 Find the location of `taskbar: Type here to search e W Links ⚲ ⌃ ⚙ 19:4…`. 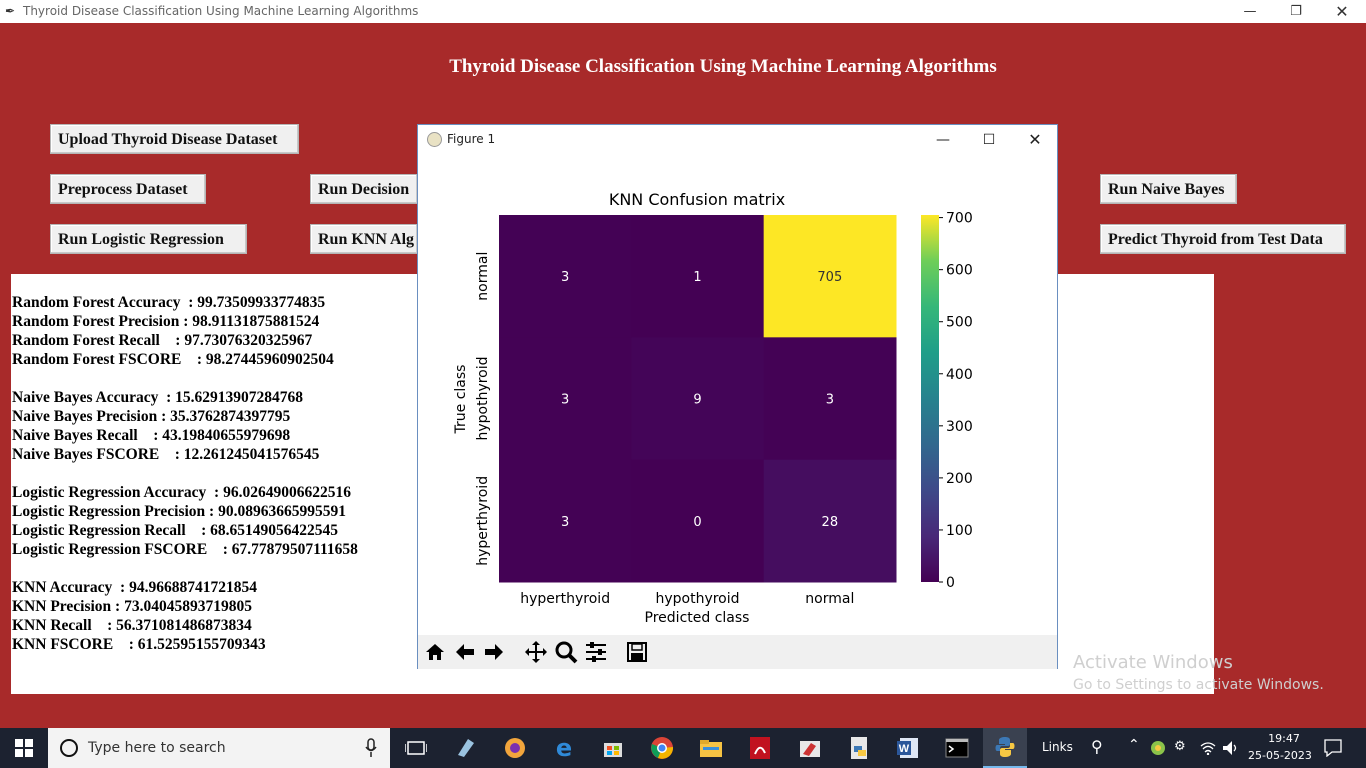

taskbar: Type here to search e W Links ⚲ ⌃ ⚙ 19:4… is located at coordinates (683, 748).